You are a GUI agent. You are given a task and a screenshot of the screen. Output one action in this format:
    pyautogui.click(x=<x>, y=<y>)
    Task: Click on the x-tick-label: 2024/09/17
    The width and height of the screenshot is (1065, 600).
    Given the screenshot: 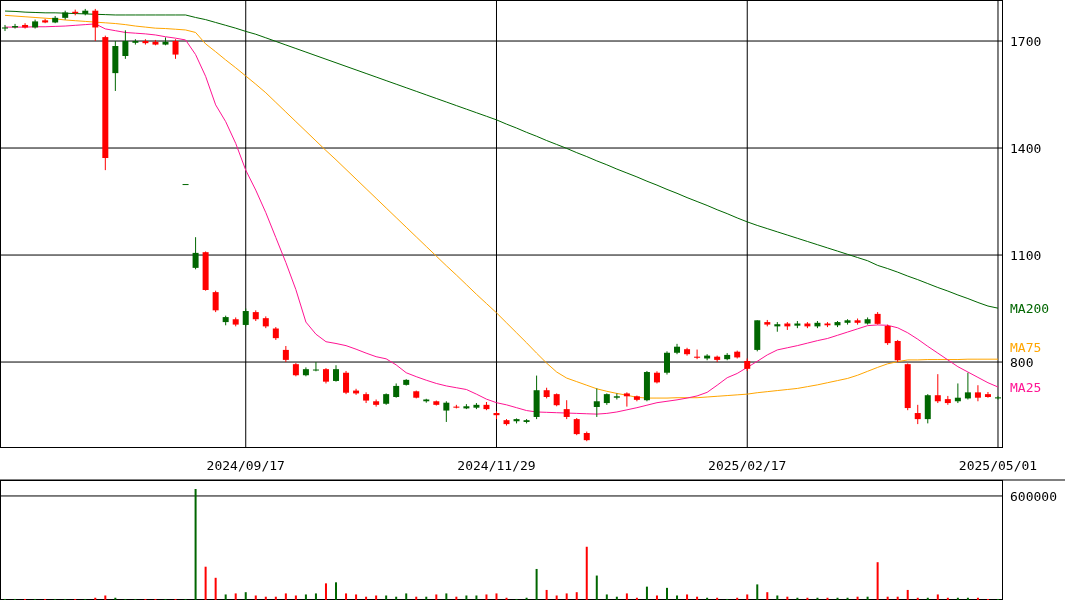 What is the action you would take?
    pyautogui.click(x=245, y=465)
    